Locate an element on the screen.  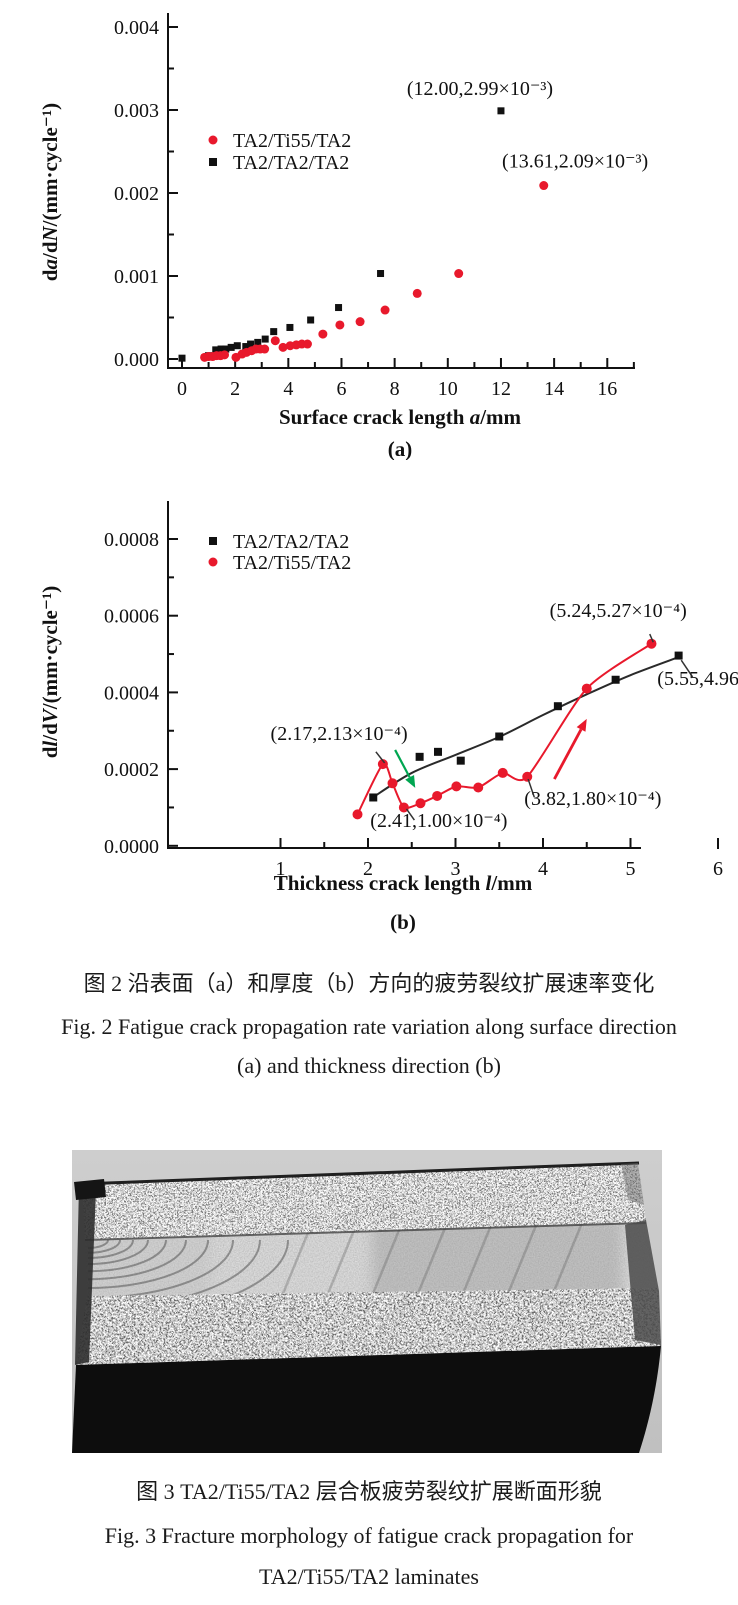
svg-text: 0.002 is located at coordinates (136, 194).